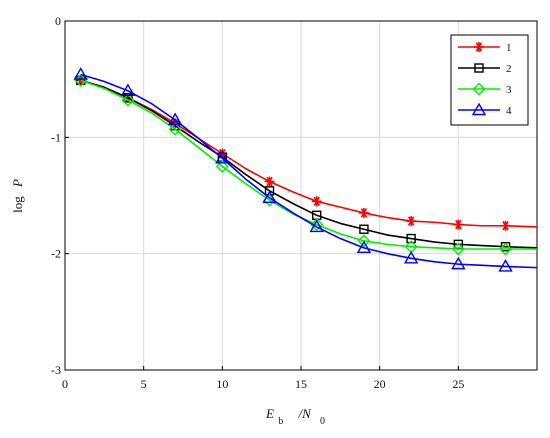 The height and width of the screenshot is (438, 550). What do you see at coordinates (304, 413) in the screenshot?
I see `x-axis-label-mid: /N` at bounding box center [304, 413].